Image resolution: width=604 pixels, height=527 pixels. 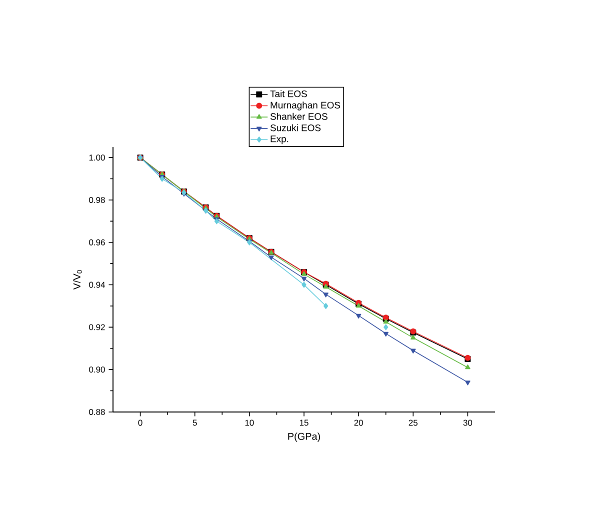 I want to click on y-tick-label: 0.96, so click(x=97, y=242).